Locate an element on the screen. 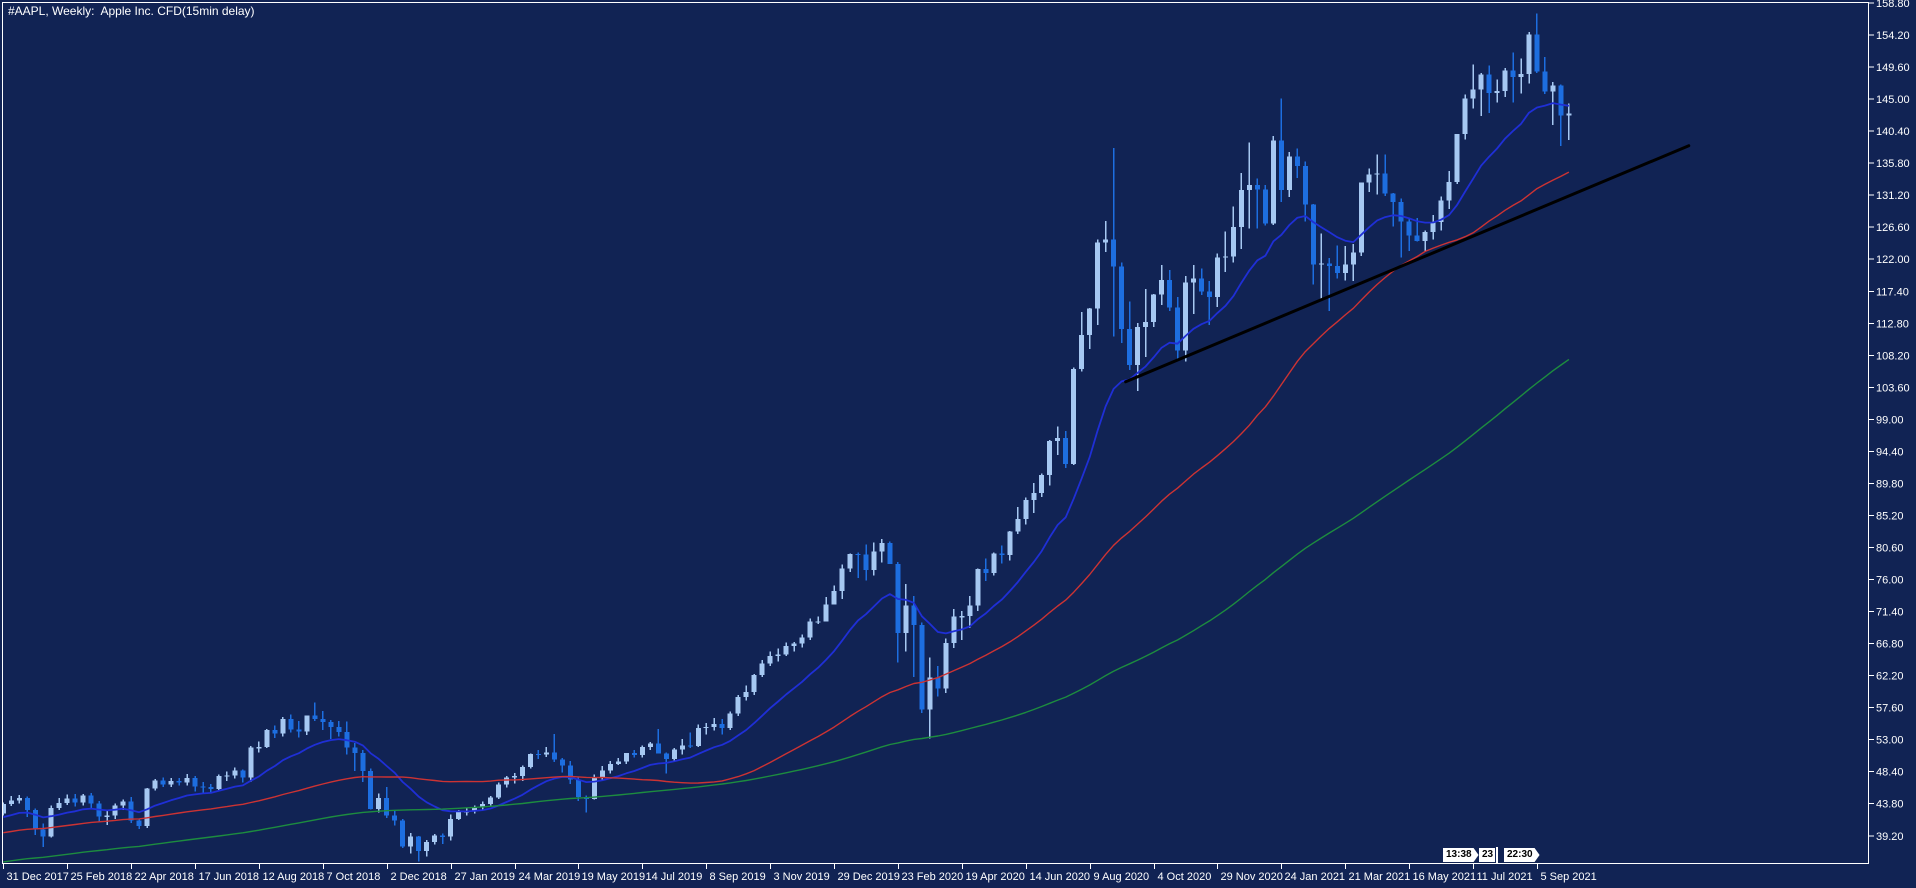 The height and width of the screenshot is (888, 1916). price-axis-label: 85.20 is located at coordinates (1890, 516).